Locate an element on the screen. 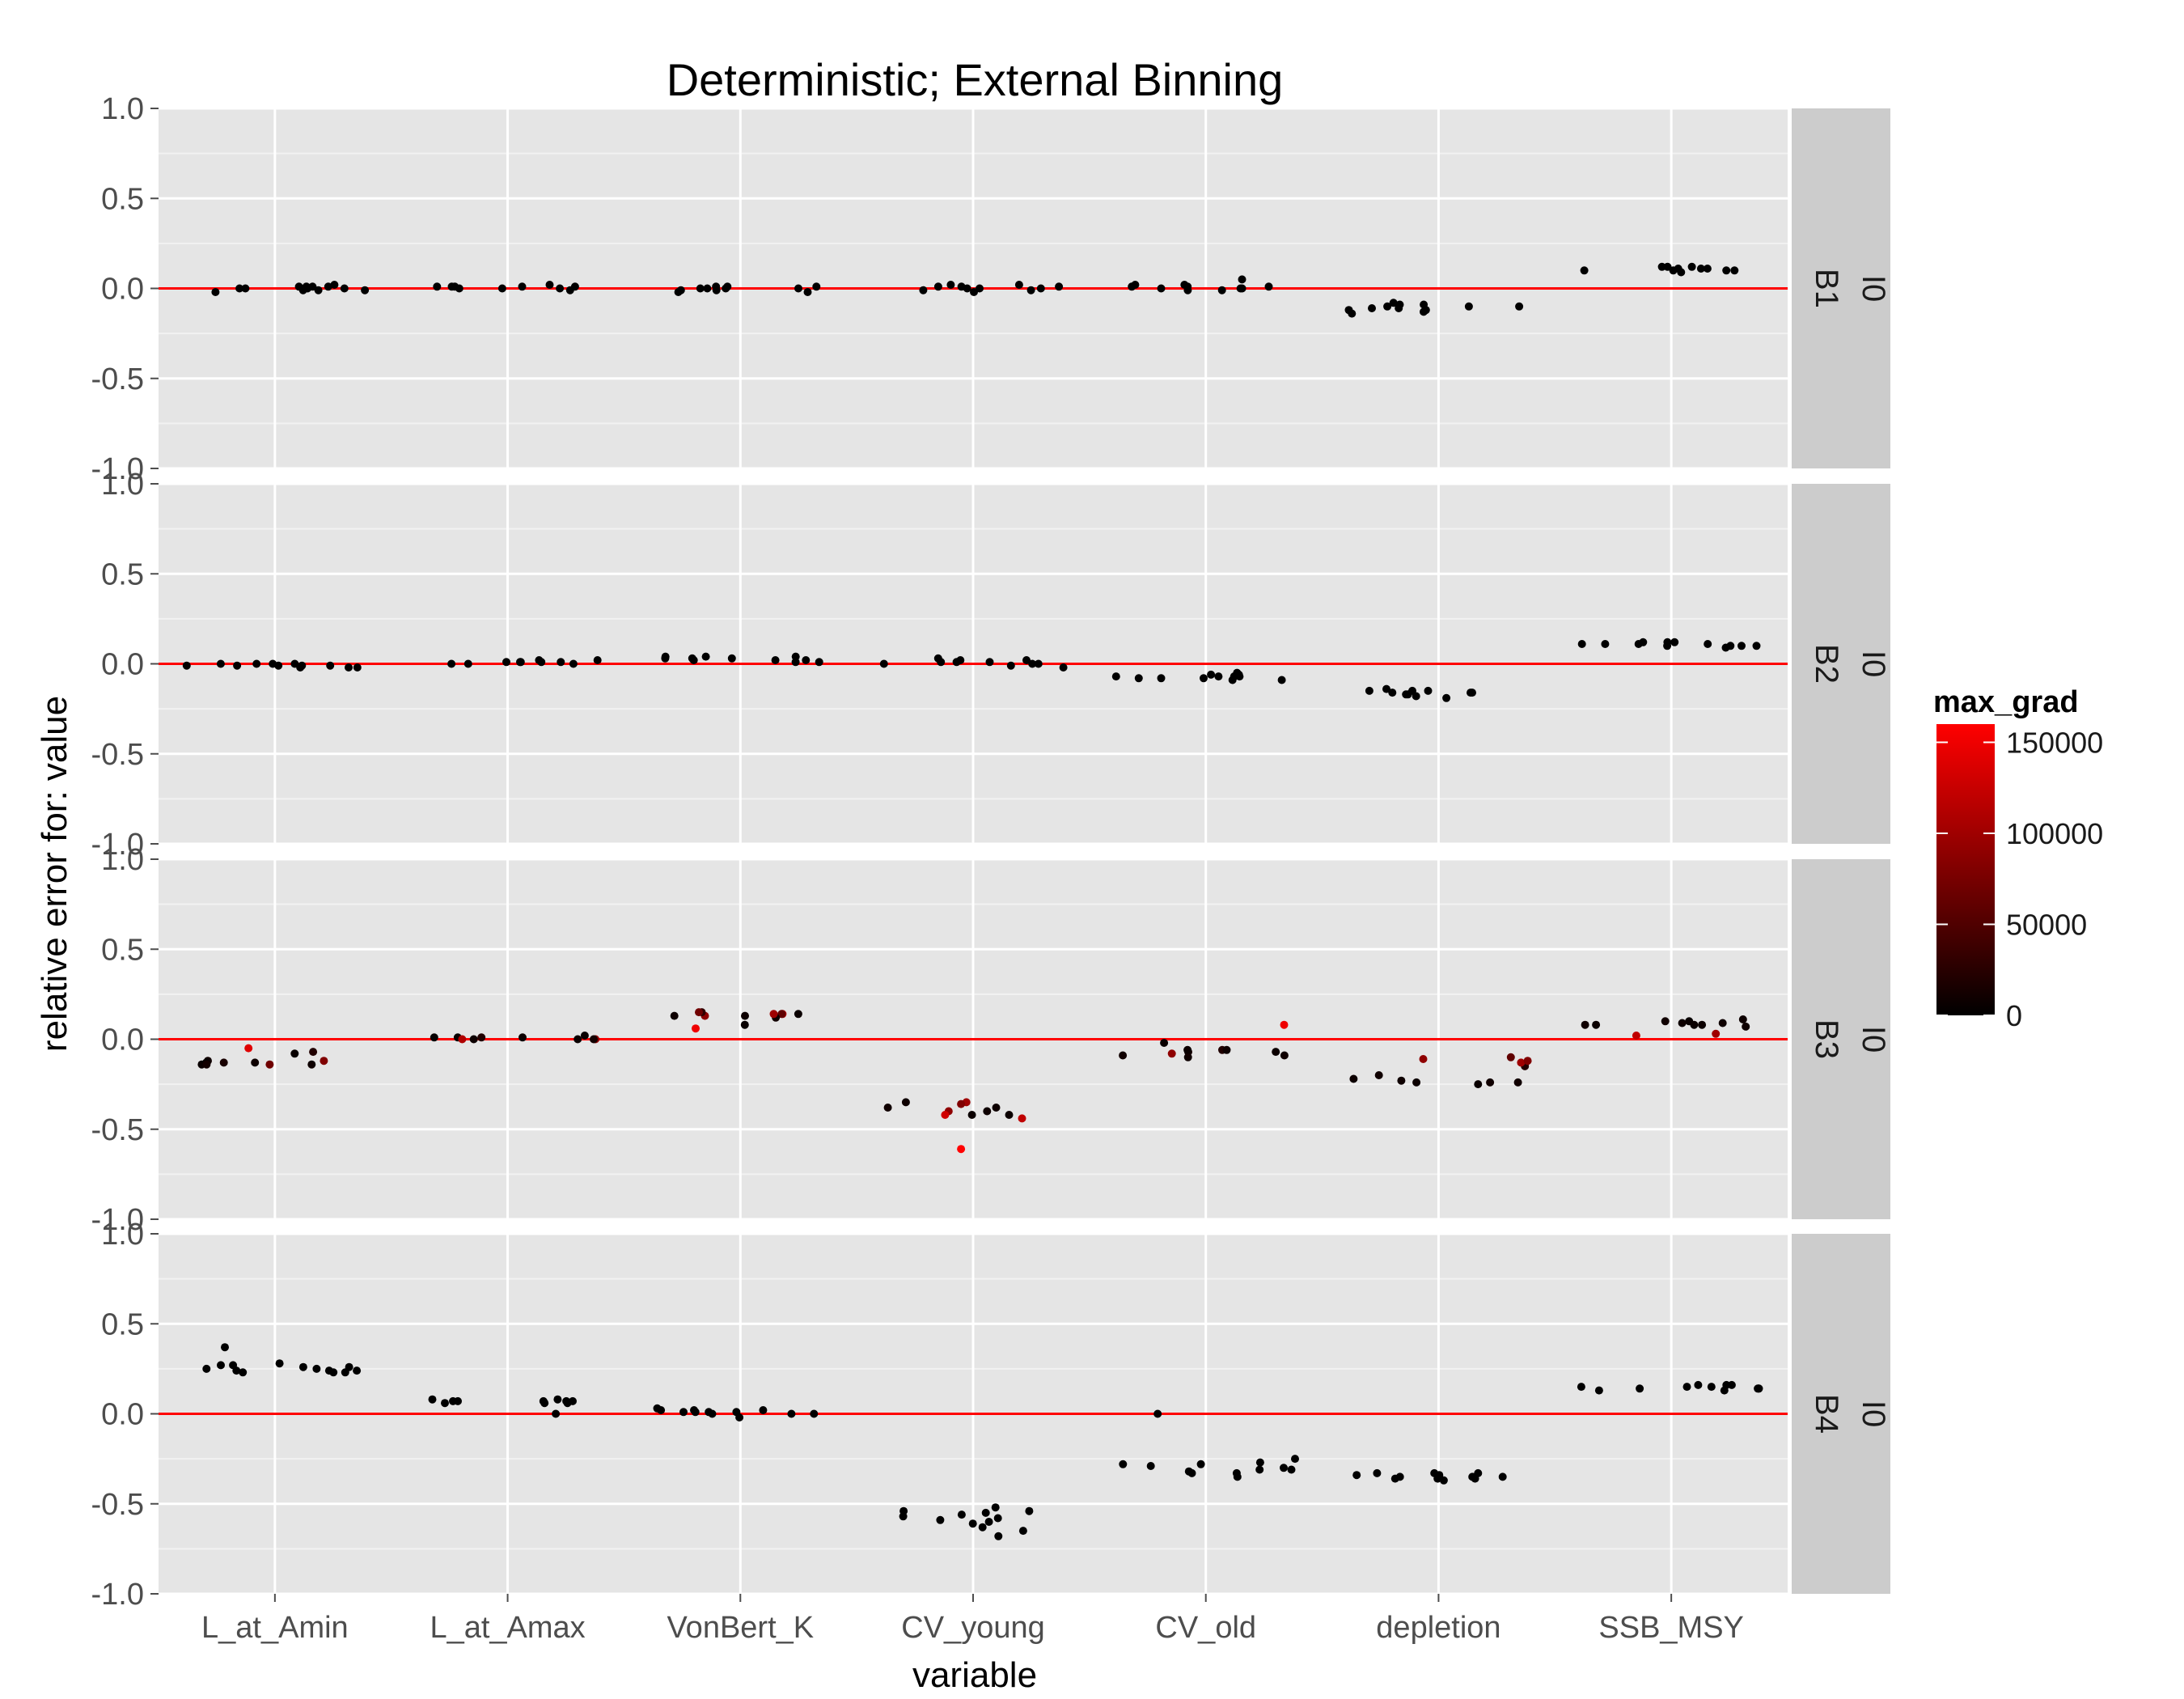 This screenshot has height=1699, width=2184. facet-strip-label: B4 is located at coordinates (1826, 1414).